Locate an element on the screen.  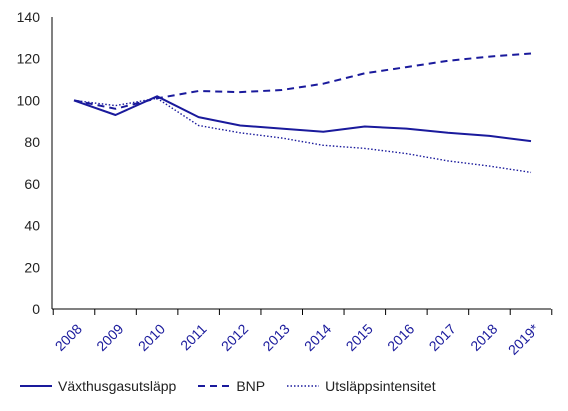
y-tick-label: 80 is located at coordinates (32, 142).